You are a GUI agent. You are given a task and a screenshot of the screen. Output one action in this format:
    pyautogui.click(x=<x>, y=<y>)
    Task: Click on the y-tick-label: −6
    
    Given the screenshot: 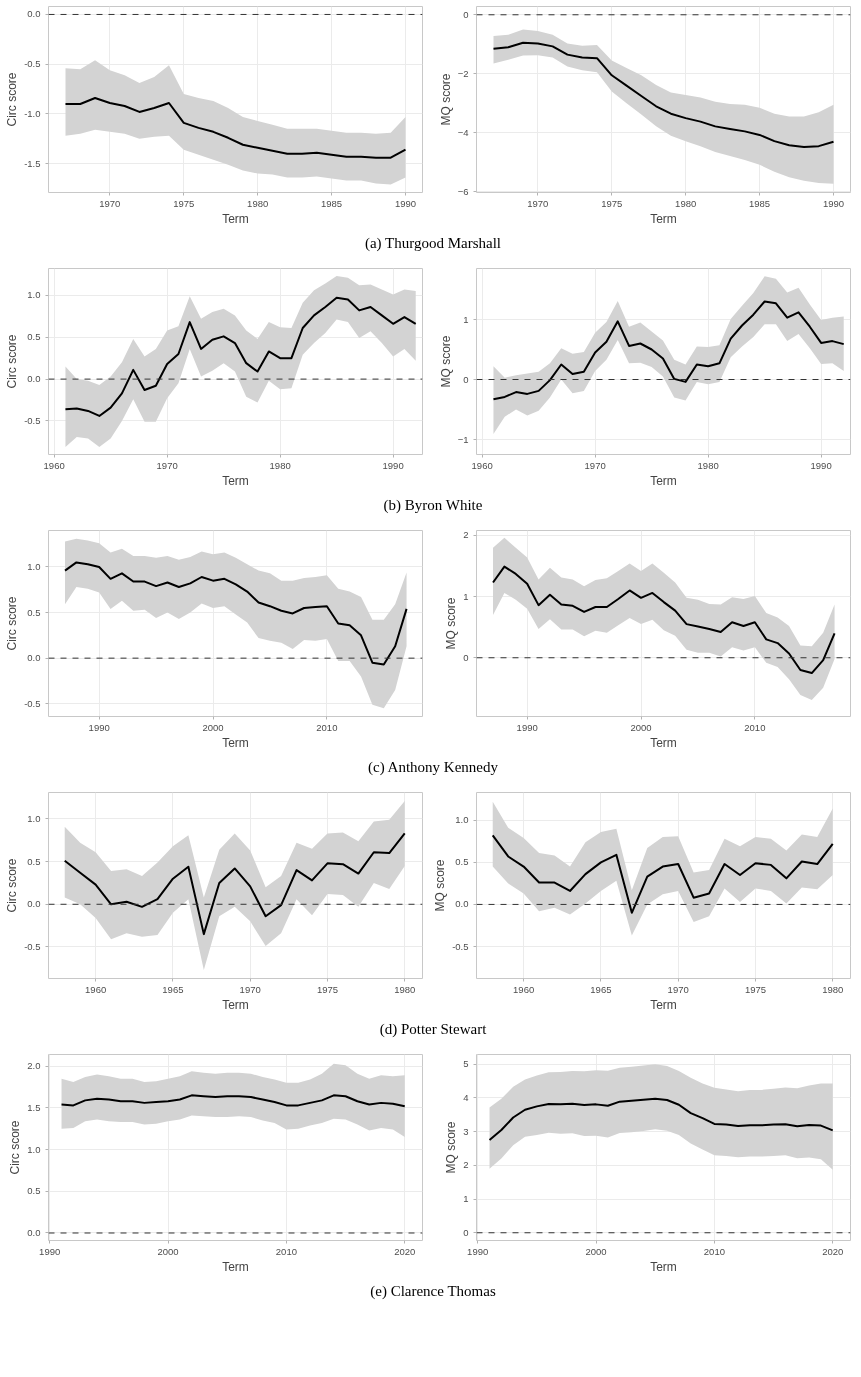 What is the action you would take?
    pyautogui.click(x=463, y=191)
    